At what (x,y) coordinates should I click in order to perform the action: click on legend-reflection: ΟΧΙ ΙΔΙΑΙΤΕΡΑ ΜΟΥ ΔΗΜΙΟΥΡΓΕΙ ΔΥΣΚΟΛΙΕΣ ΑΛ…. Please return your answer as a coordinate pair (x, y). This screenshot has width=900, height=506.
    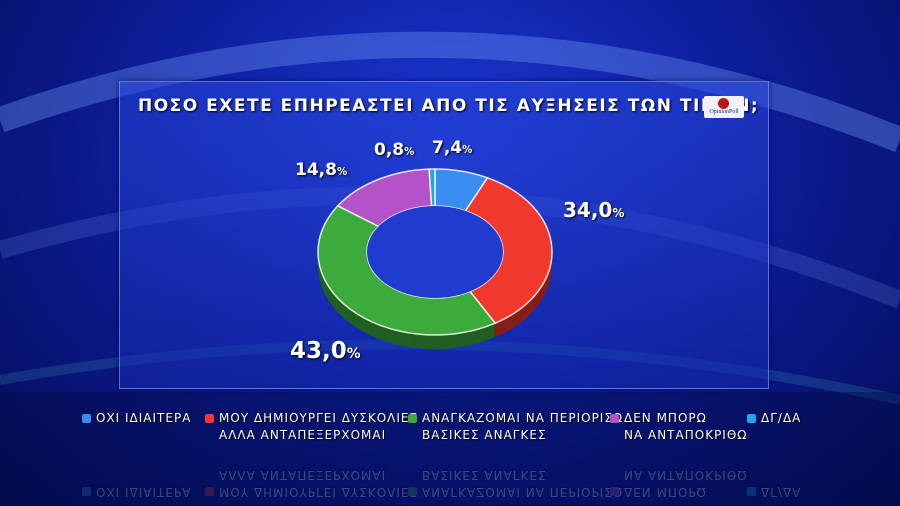
    Looking at the image, I should click on (450, 475).